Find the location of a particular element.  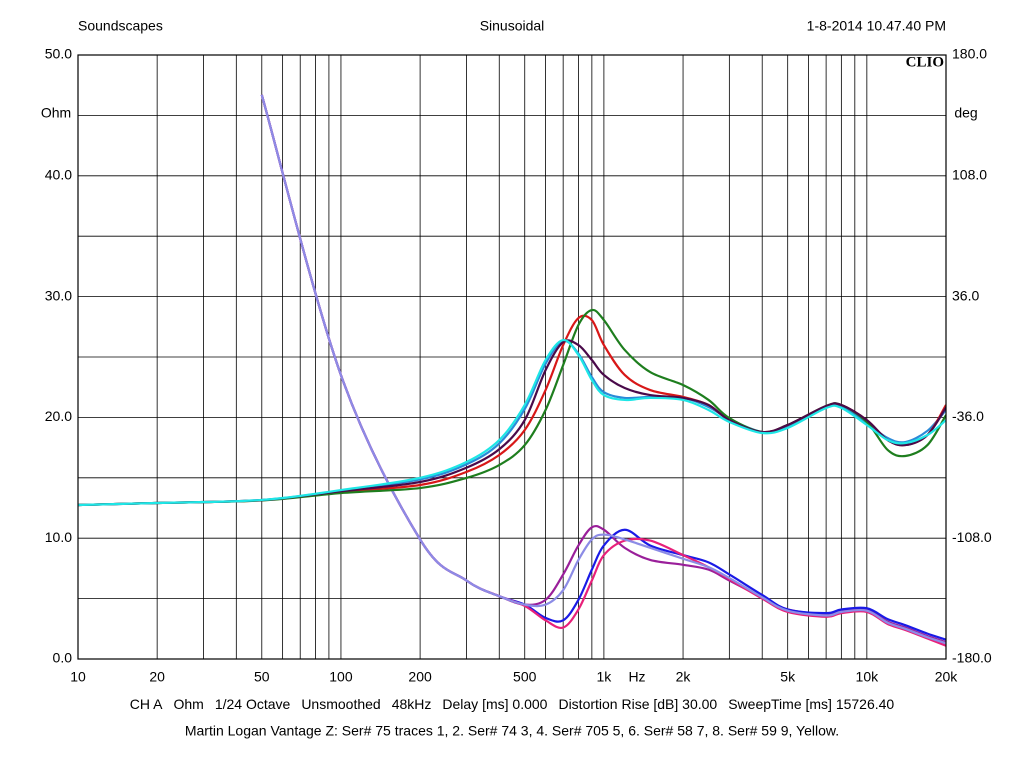

x-tick-label: 500 is located at coordinates (525, 677).